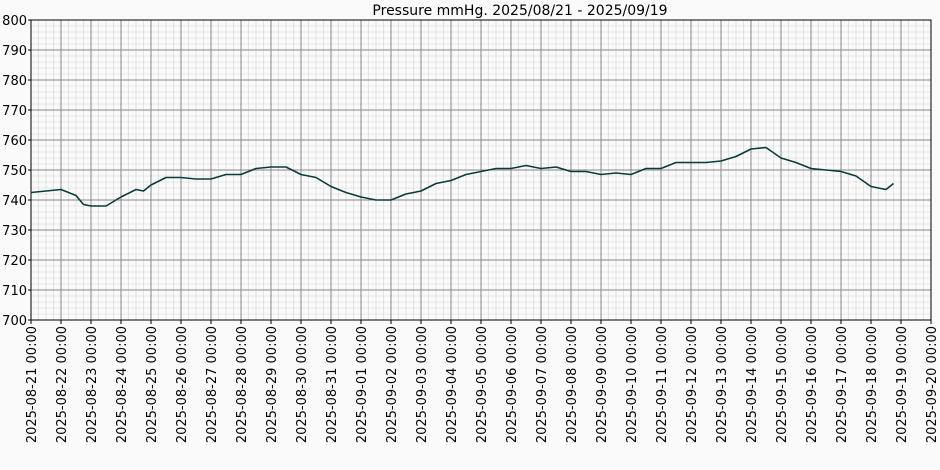 The width and height of the screenshot is (940, 470). Describe the element at coordinates (782, 384) in the screenshot. I see `x-tick-label: 2025-09-15 00:00` at that location.